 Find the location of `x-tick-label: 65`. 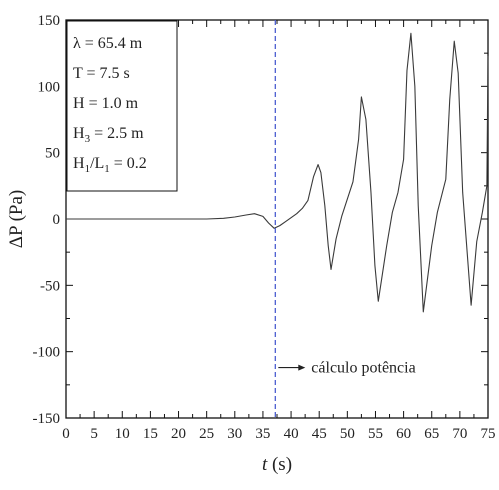

x-tick-label: 65 is located at coordinates (431, 434).